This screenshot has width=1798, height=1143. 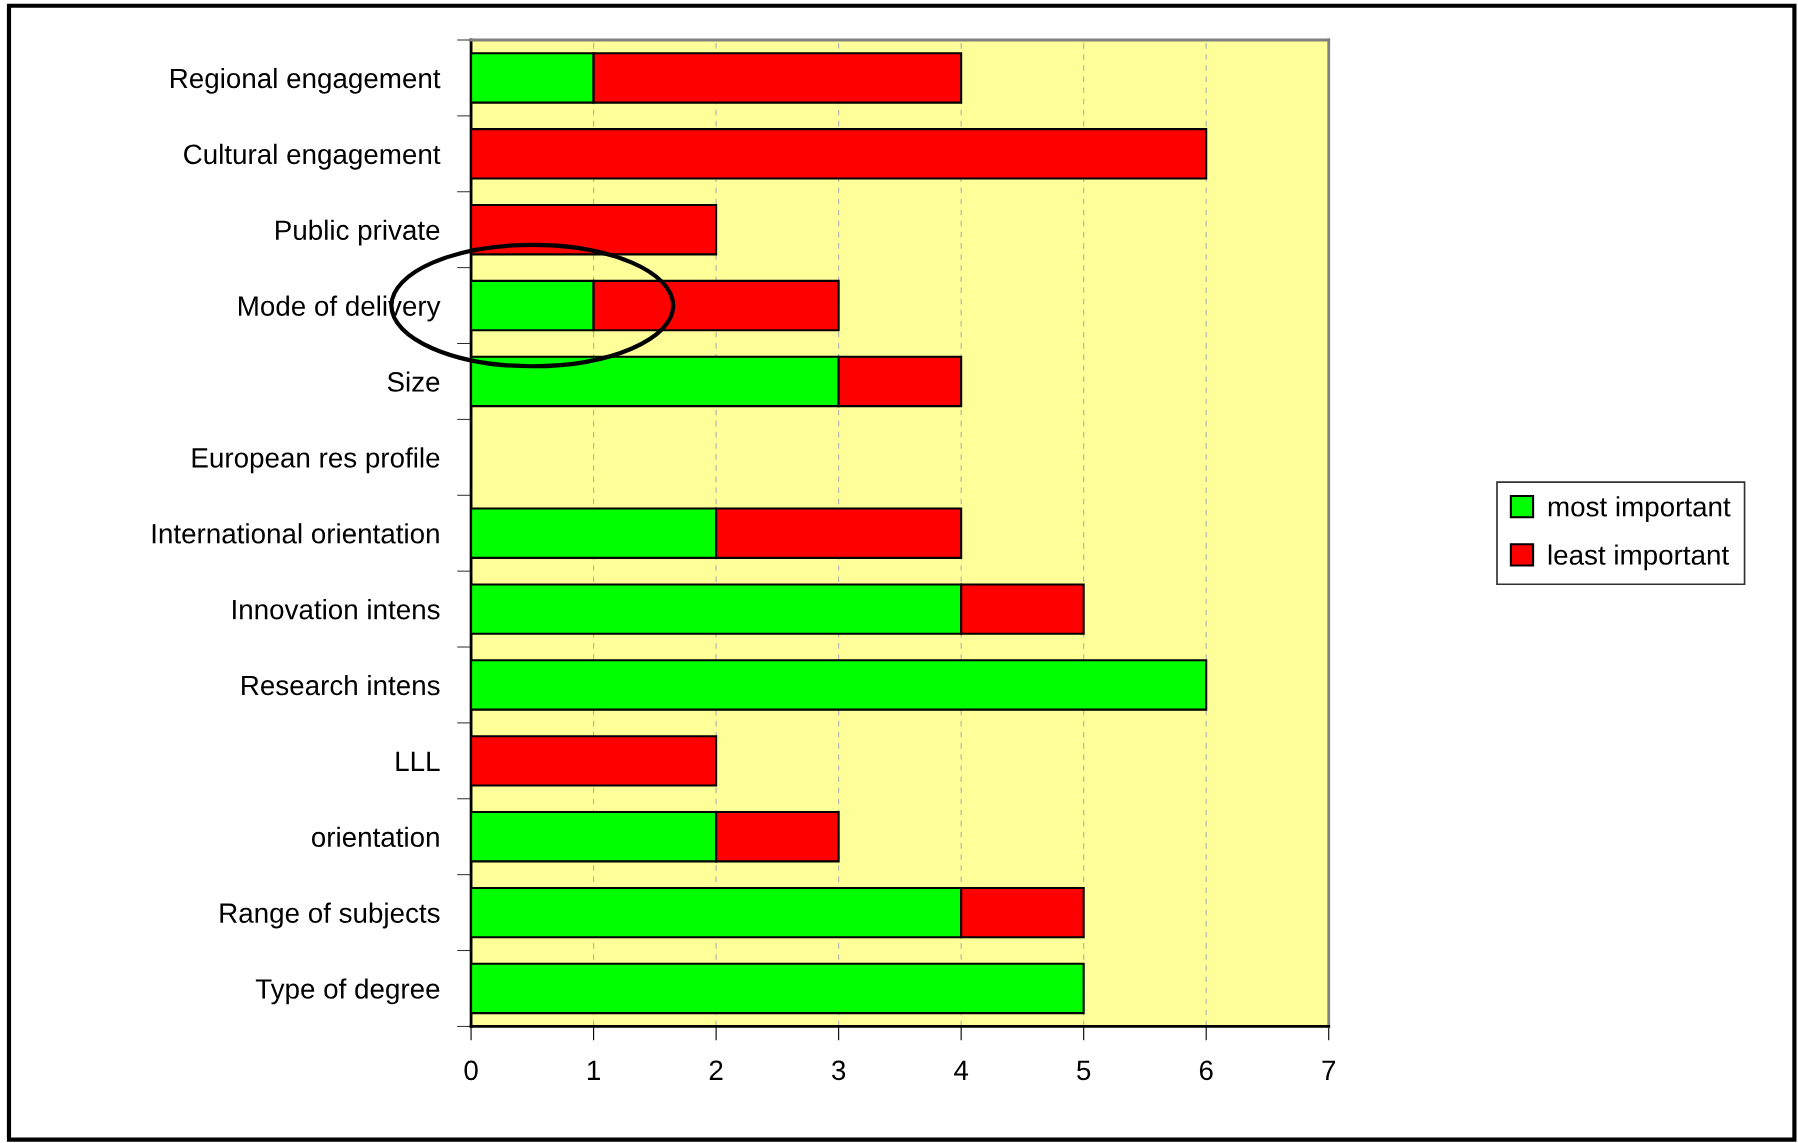 What do you see at coordinates (413, 381) in the screenshot?
I see `y-tick-label: Size` at bounding box center [413, 381].